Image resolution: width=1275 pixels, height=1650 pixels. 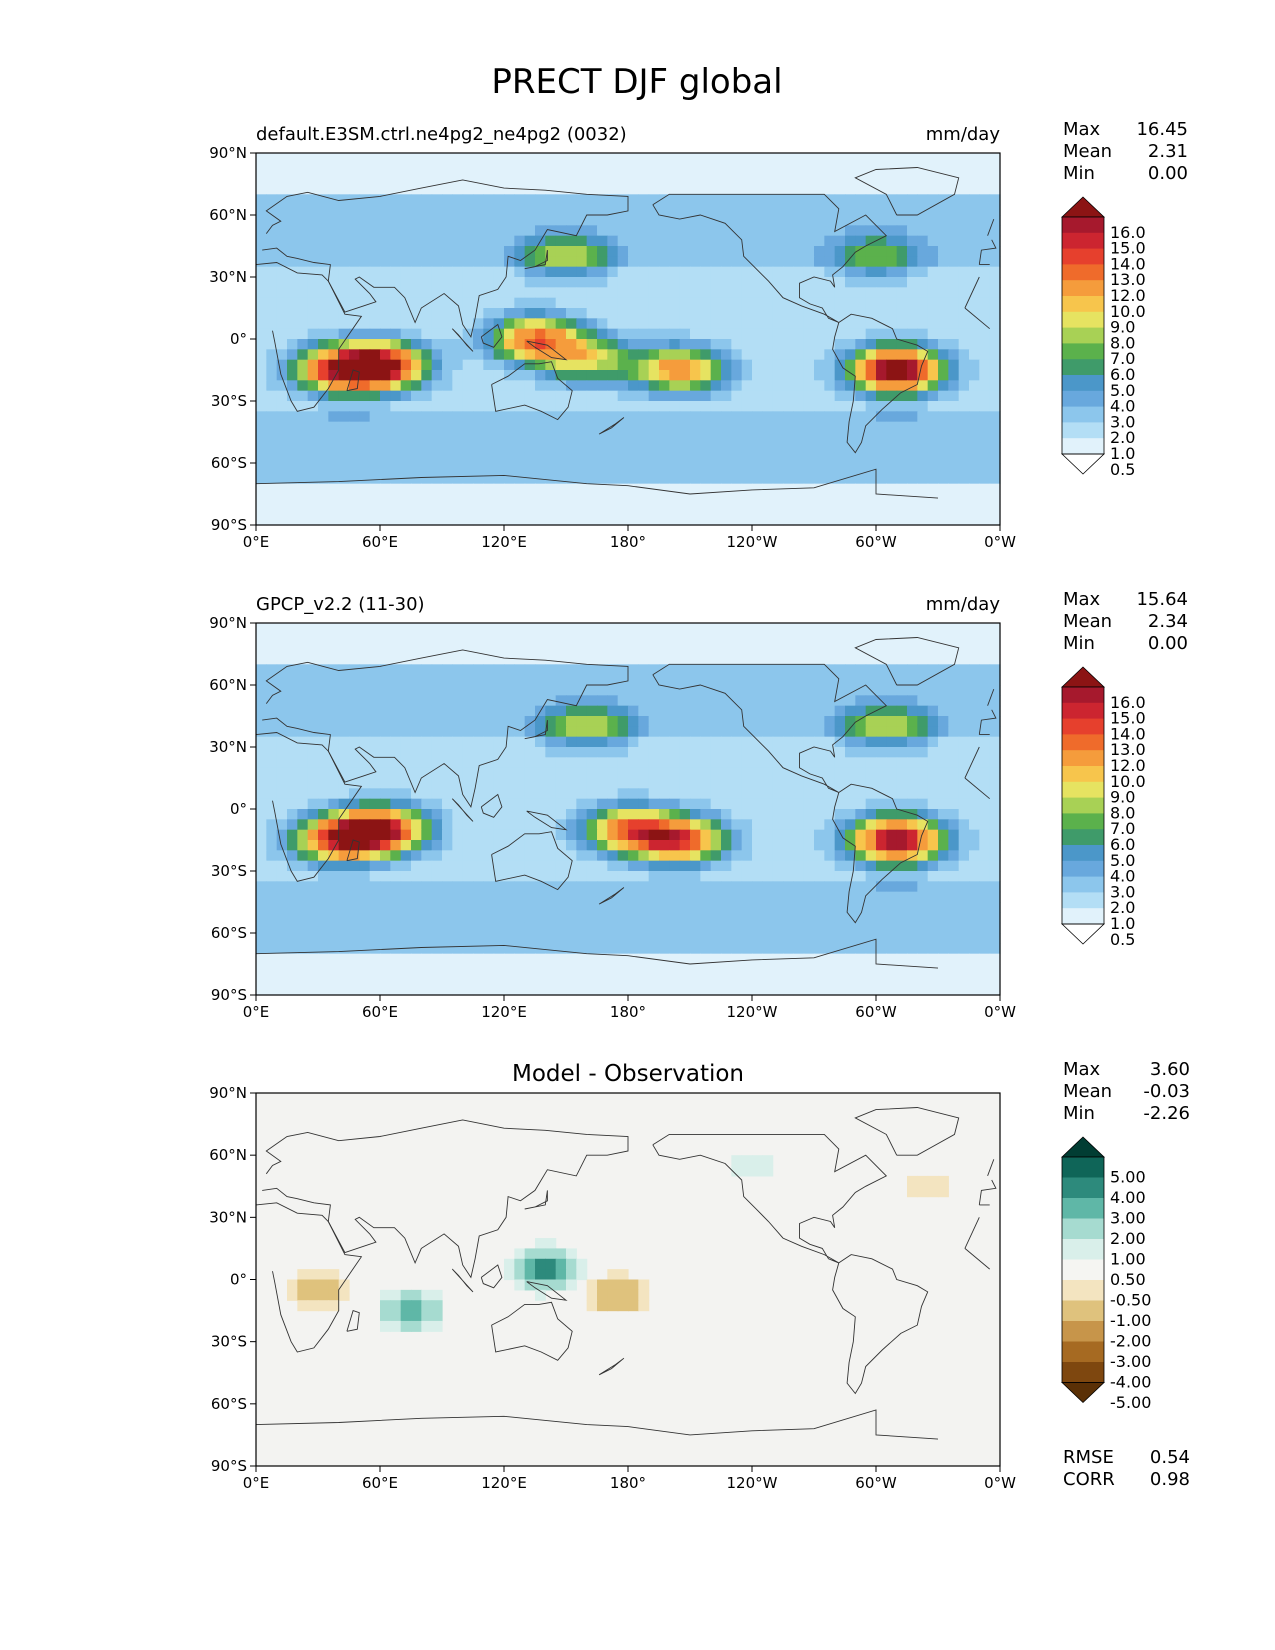 What do you see at coordinates (1083, 335) in the screenshot?
I see `colorbar-band` at bounding box center [1083, 335].